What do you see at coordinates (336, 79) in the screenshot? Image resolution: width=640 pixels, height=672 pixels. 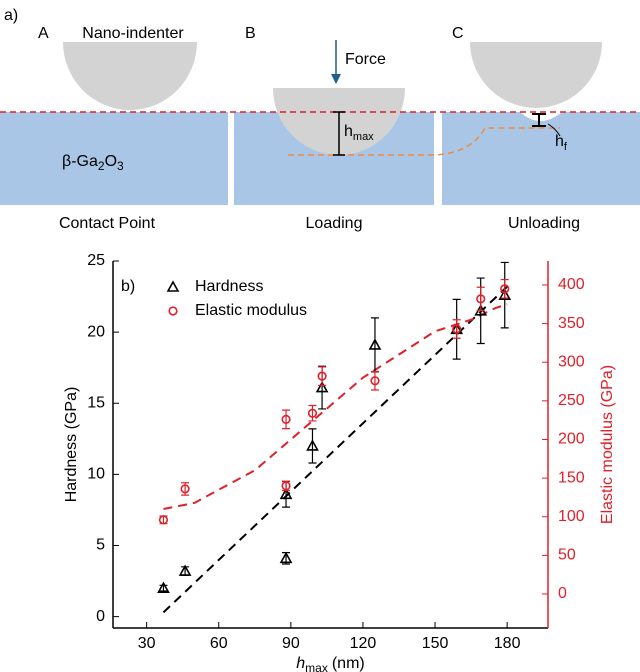 I see `arrowhead` at bounding box center [336, 79].